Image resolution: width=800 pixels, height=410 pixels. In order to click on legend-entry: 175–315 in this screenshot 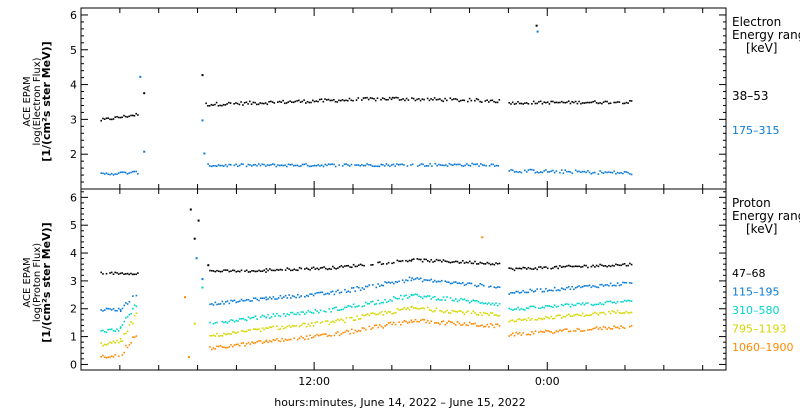, I will do `click(756, 130)`.